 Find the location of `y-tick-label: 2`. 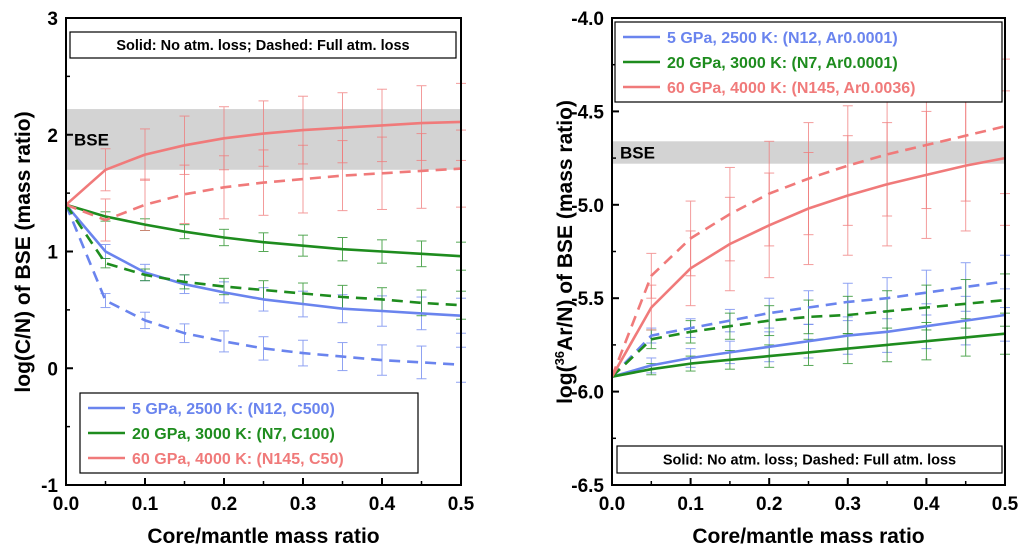

y-tick-label: 2 is located at coordinates (52, 136).